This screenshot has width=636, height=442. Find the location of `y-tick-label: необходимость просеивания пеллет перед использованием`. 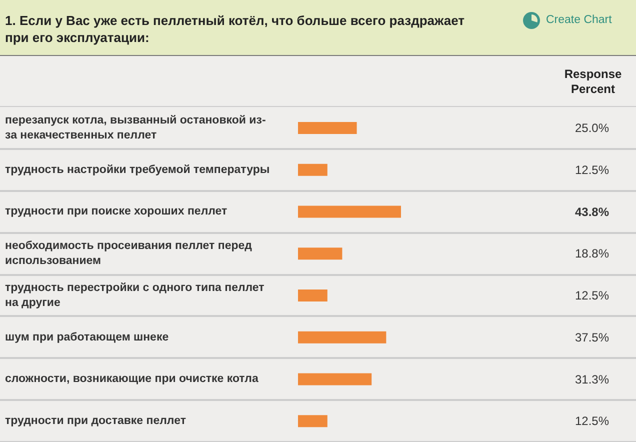

y-tick-label: необходимость просеивания пеллет перед использованием is located at coordinates (129, 254).